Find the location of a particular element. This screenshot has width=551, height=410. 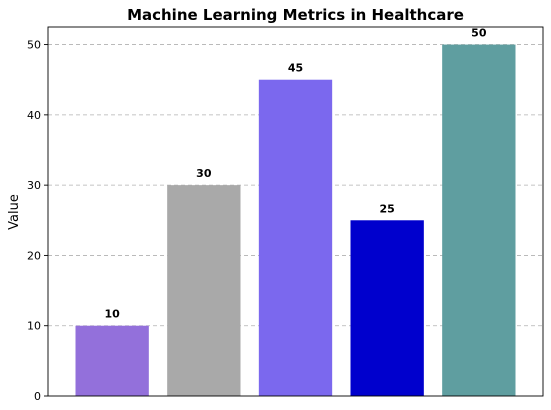

y-tick-label: 30 is located at coordinates (34, 185).